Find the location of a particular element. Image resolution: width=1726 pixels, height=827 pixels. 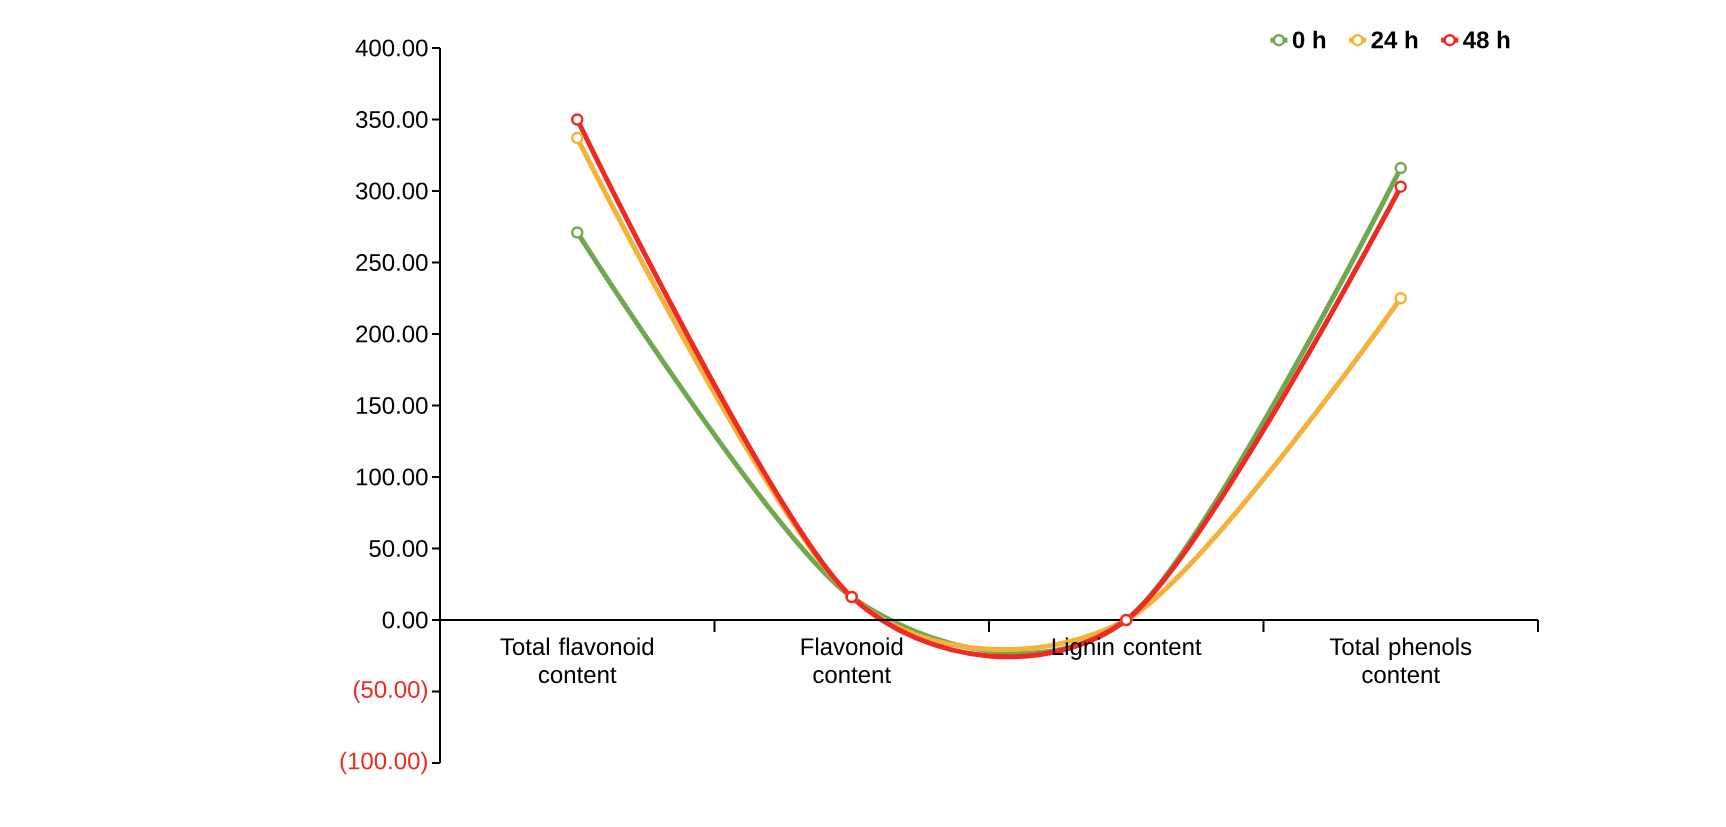

y-tick-label: 50.00 is located at coordinates (398, 548).